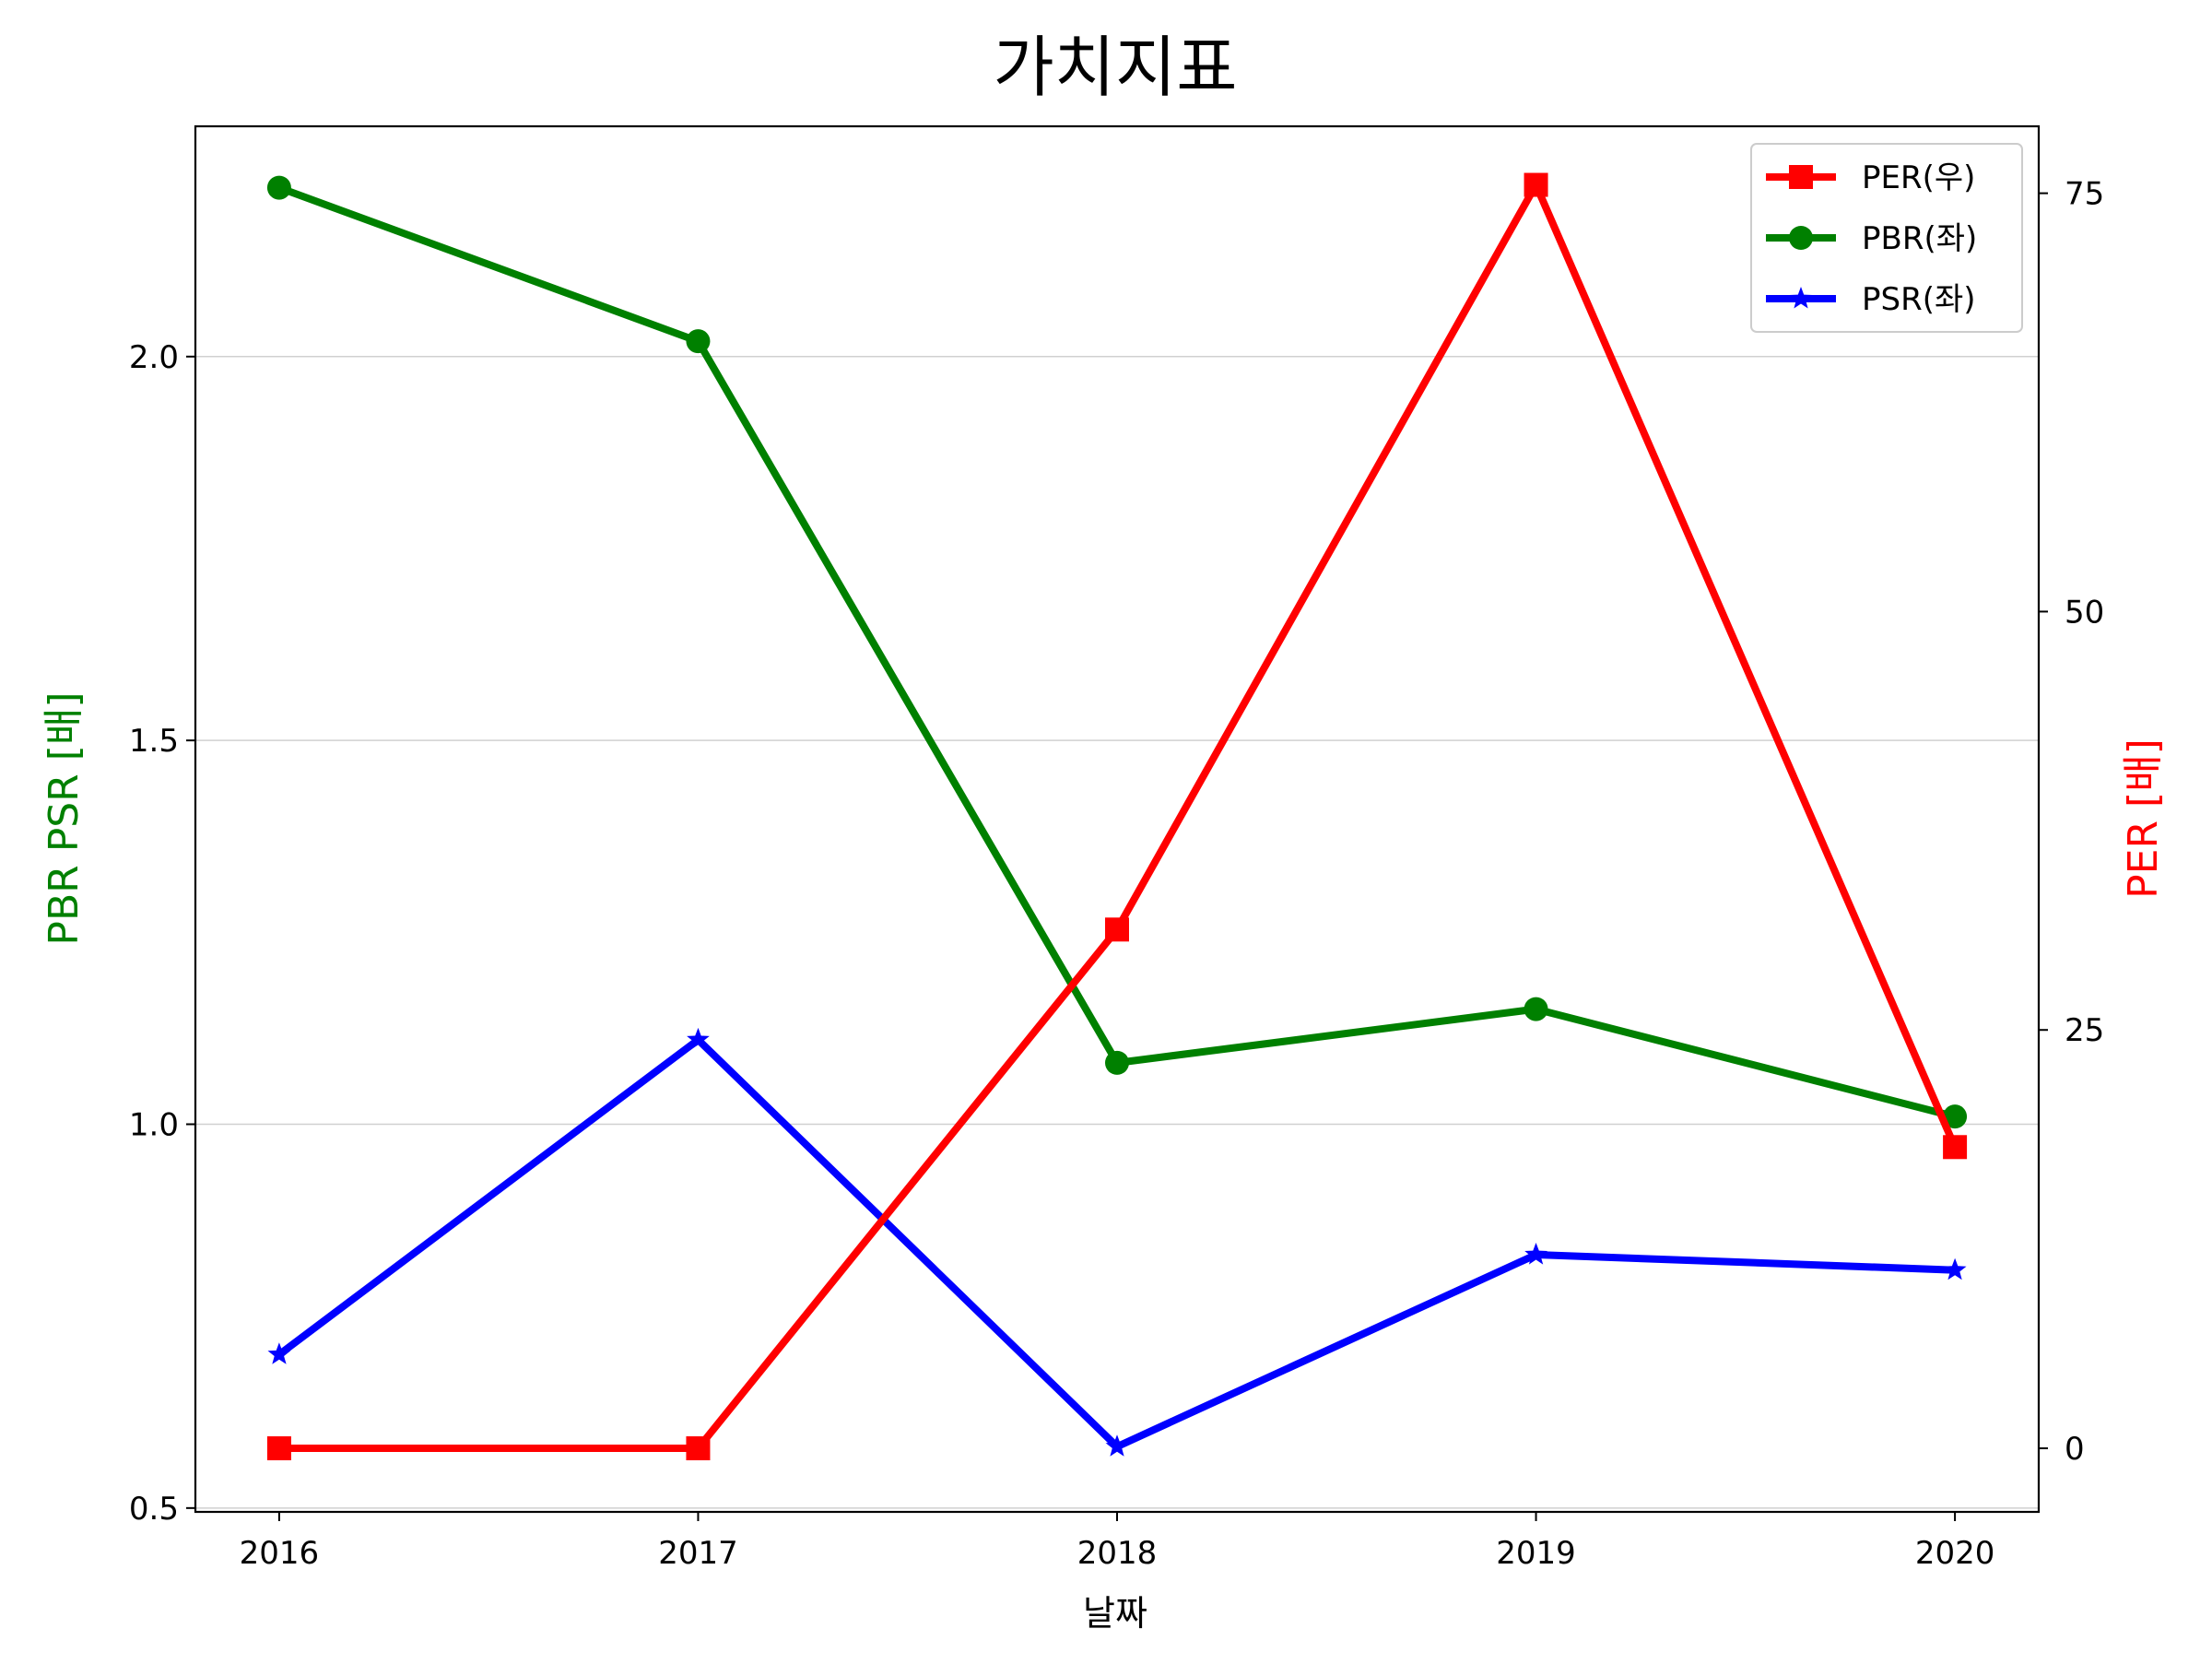  What do you see at coordinates (154, 1124) in the screenshot?
I see `y-left-tick-label: 1.0` at bounding box center [154, 1124].